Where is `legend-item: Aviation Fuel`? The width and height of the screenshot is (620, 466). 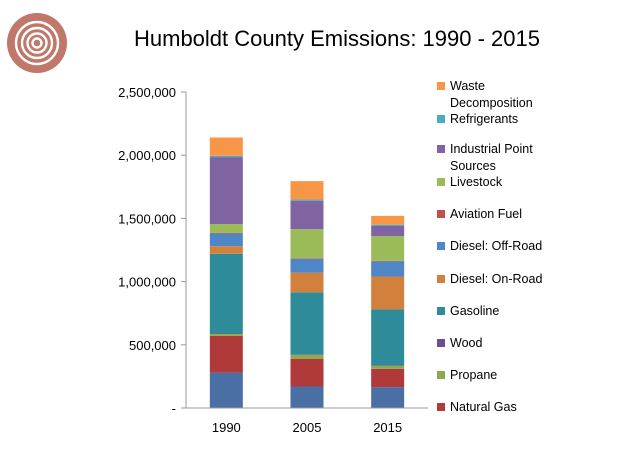
legend-item: Aviation Fuel is located at coordinates (479, 214).